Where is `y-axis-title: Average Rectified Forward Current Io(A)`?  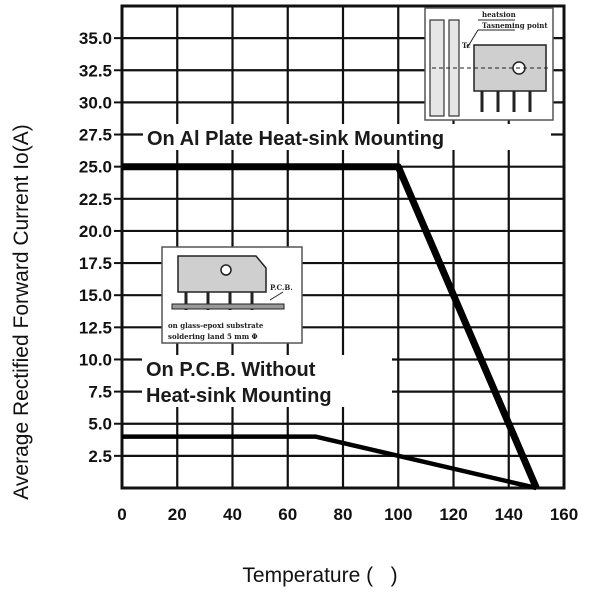
y-axis-title: Average Rectified Forward Current Io(A) is located at coordinates (21, 311).